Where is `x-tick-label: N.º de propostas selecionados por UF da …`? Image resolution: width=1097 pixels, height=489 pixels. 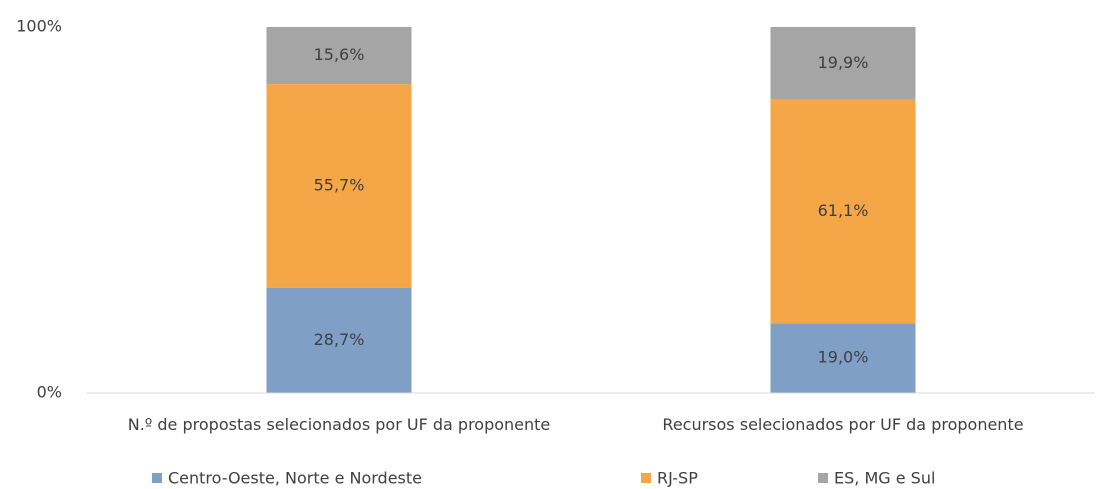 x-tick-label: N.º de propostas selecionados por UF da … is located at coordinates (339, 424).